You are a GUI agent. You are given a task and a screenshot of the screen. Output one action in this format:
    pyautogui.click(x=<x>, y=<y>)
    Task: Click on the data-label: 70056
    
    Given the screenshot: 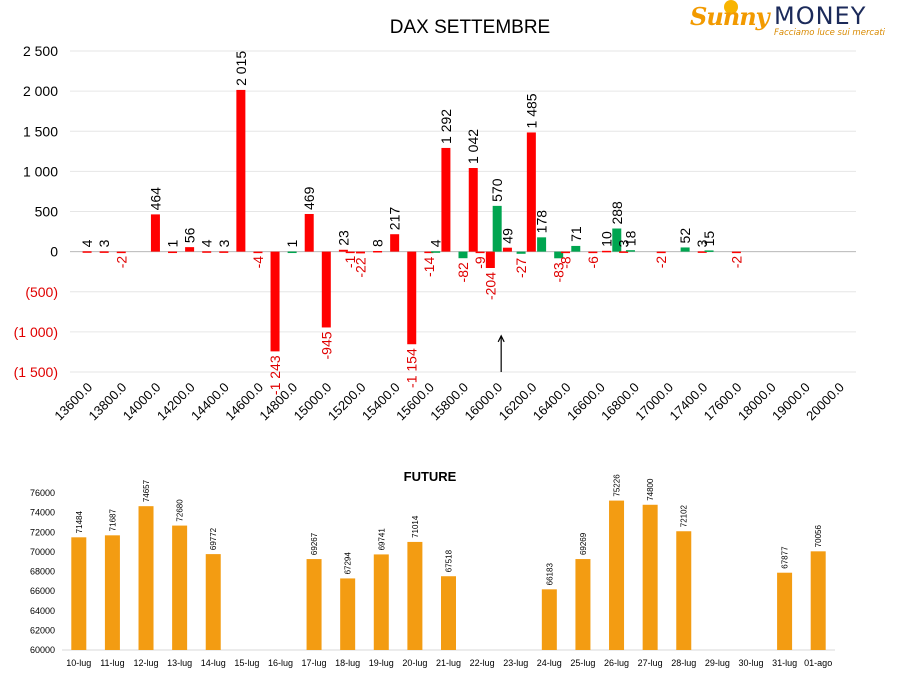 What is the action you would take?
    pyautogui.click(x=818, y=536)
    